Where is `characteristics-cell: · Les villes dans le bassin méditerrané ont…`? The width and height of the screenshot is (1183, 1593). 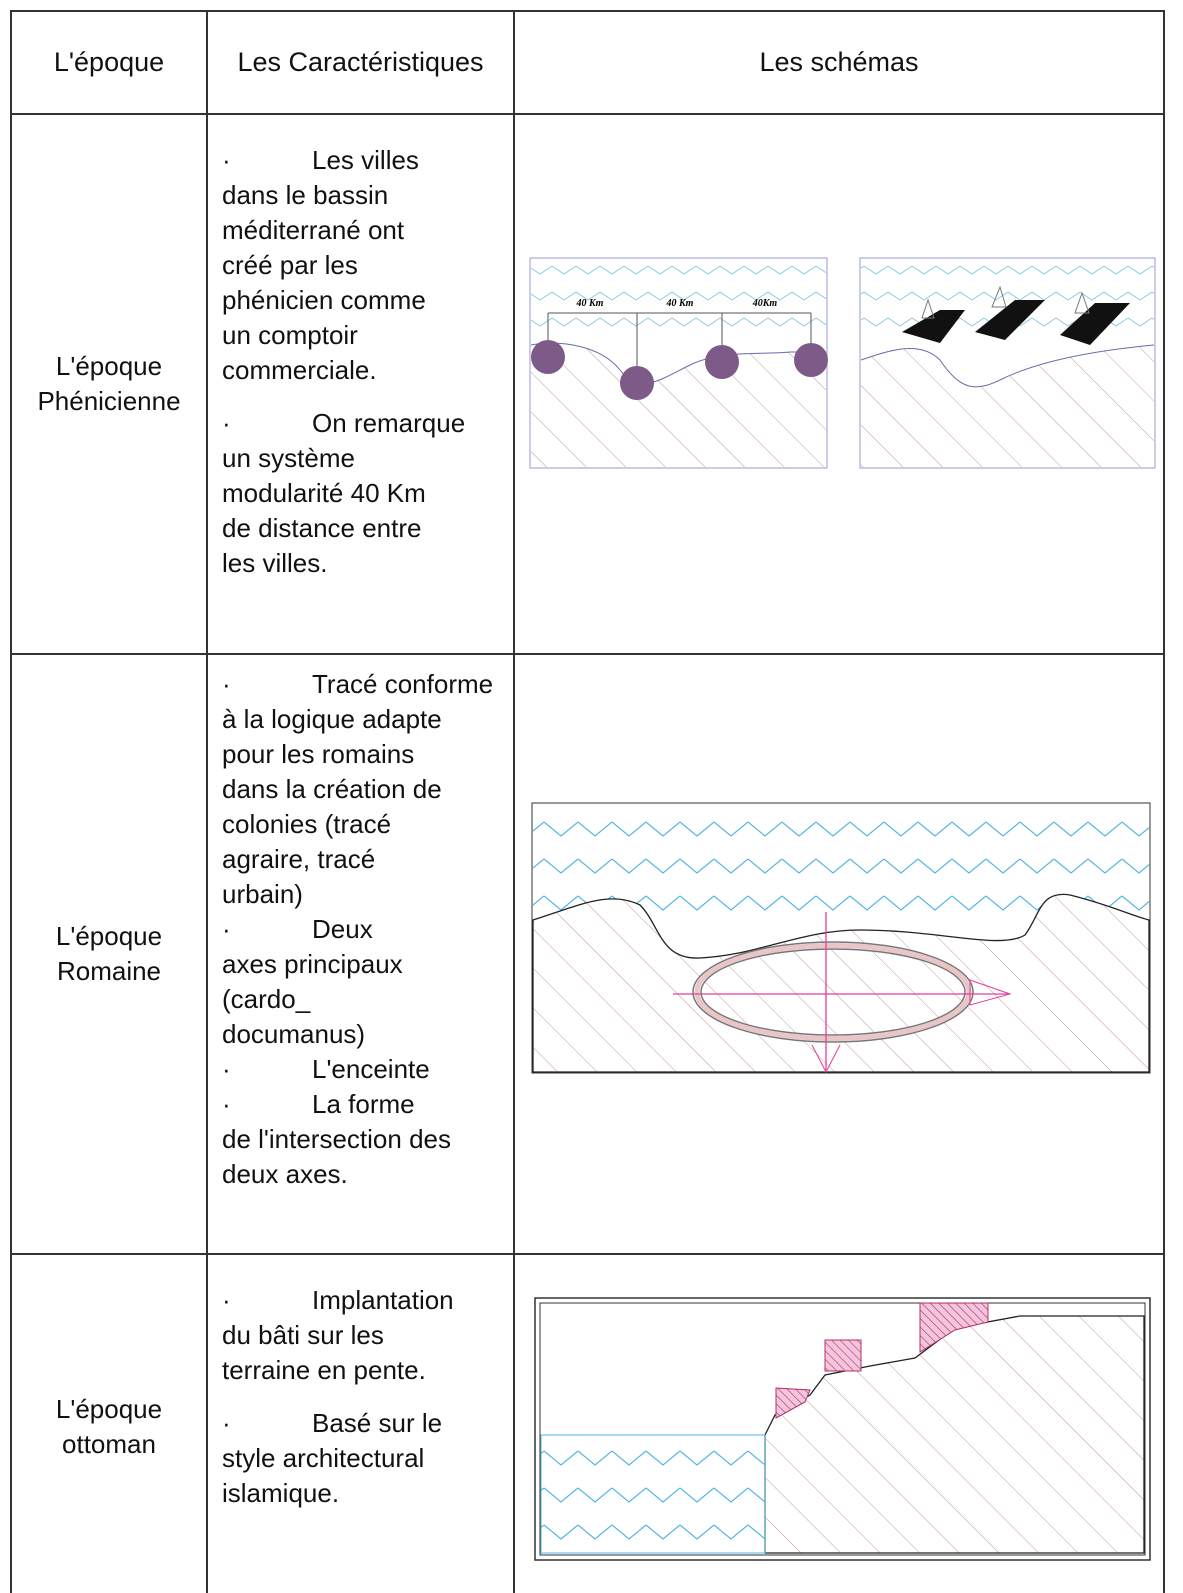 characteristics-cell: · Les villes dans le bassin méditerrané ont… is located at coordinates (361, 385).